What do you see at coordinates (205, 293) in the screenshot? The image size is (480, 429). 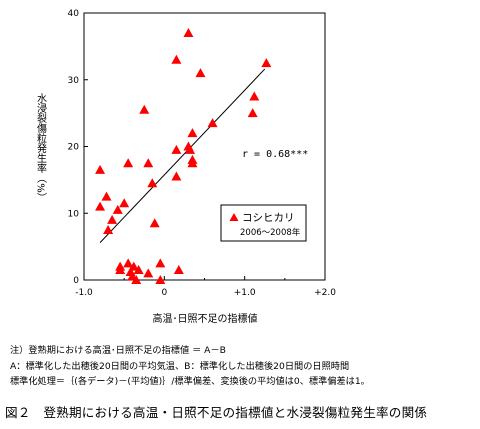 I see `x-tick-labels: -1.0 0 +1.0 +2.0` at bounding box center [205, 293].